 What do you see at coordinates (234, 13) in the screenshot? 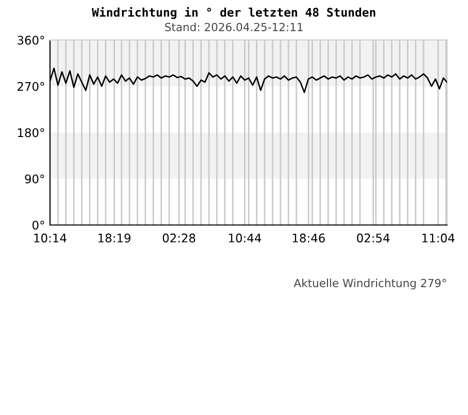
I see `chart-title: Windrichtung in ° der letzten 48 Stunden` at bounding box center [234, 13].